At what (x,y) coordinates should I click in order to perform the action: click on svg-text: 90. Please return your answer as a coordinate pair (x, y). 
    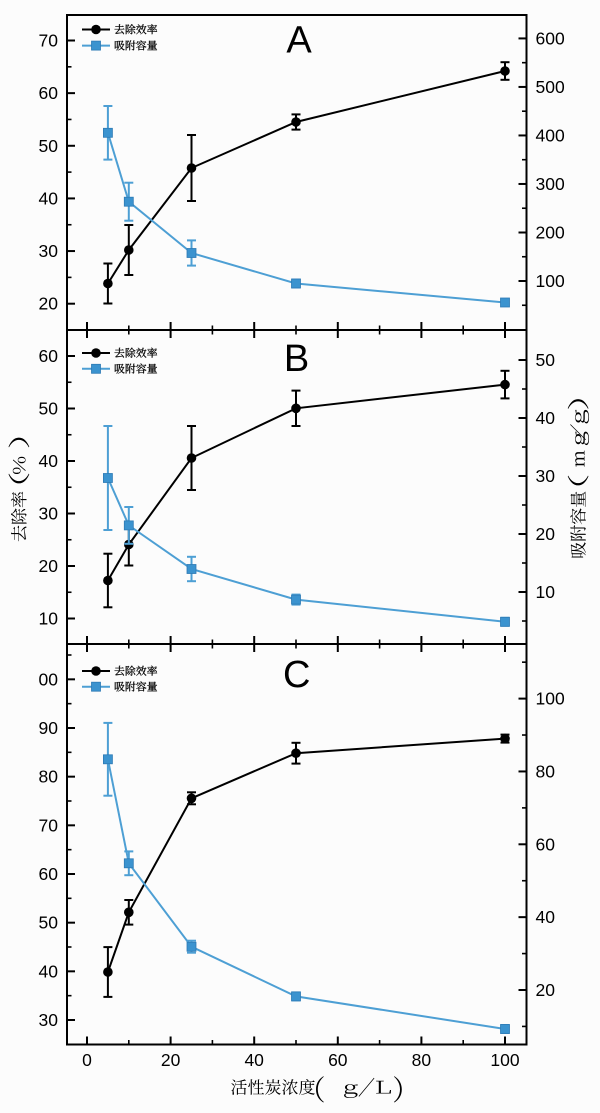
    Looking at the image, I should click on (49, 728).